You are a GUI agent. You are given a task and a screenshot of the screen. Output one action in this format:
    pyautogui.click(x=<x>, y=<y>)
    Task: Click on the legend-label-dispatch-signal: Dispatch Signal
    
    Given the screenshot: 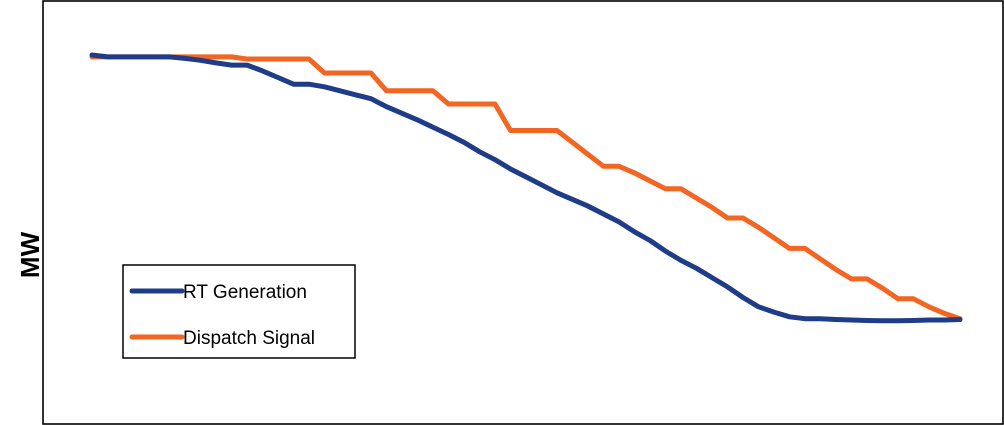 What is the action you would take?
    pyautogui.click(x=249, y=338)
    